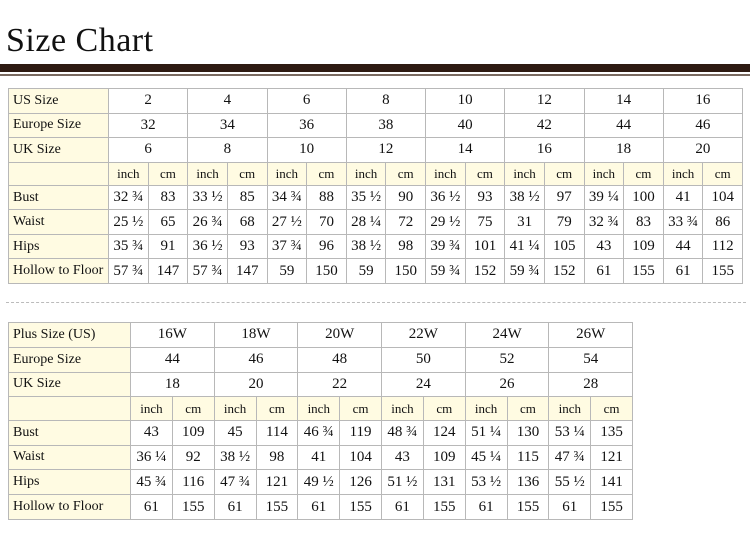 The height and width of the screenshot is (536, 750). What do you see at coordinates (227, 125) in the screenshot?
I see `size-cell: 34` at bounding box center [227, 125].